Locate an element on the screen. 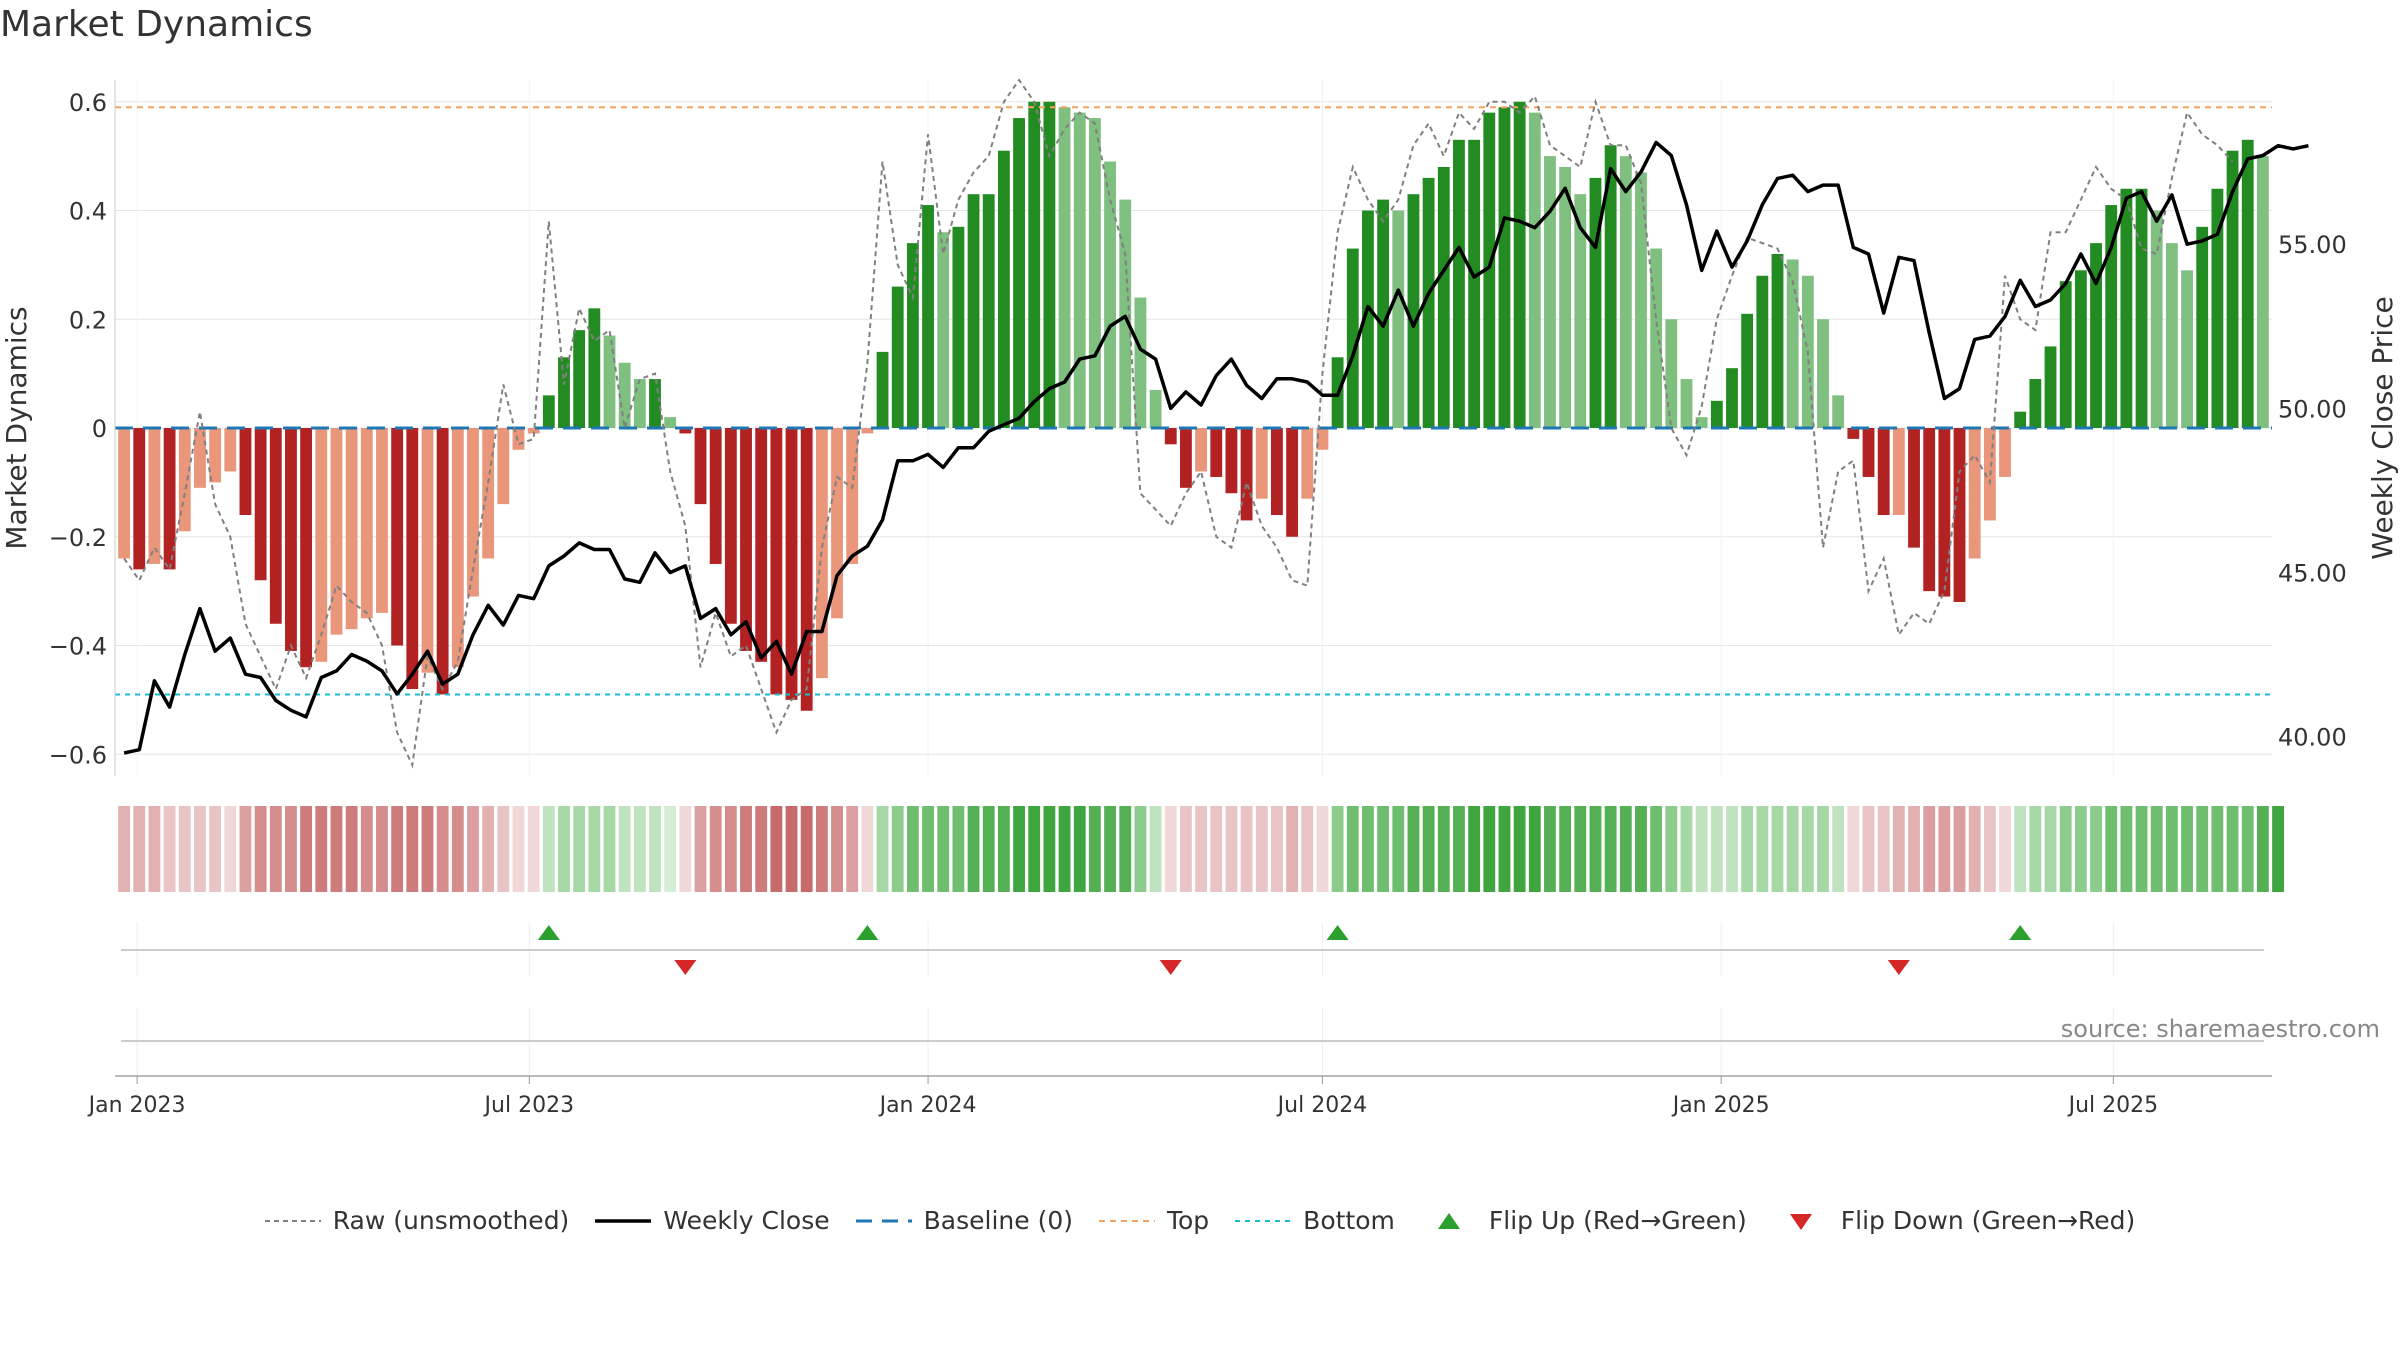  y2-tick-label: 55.00 is located at coordinates (2312, 245).